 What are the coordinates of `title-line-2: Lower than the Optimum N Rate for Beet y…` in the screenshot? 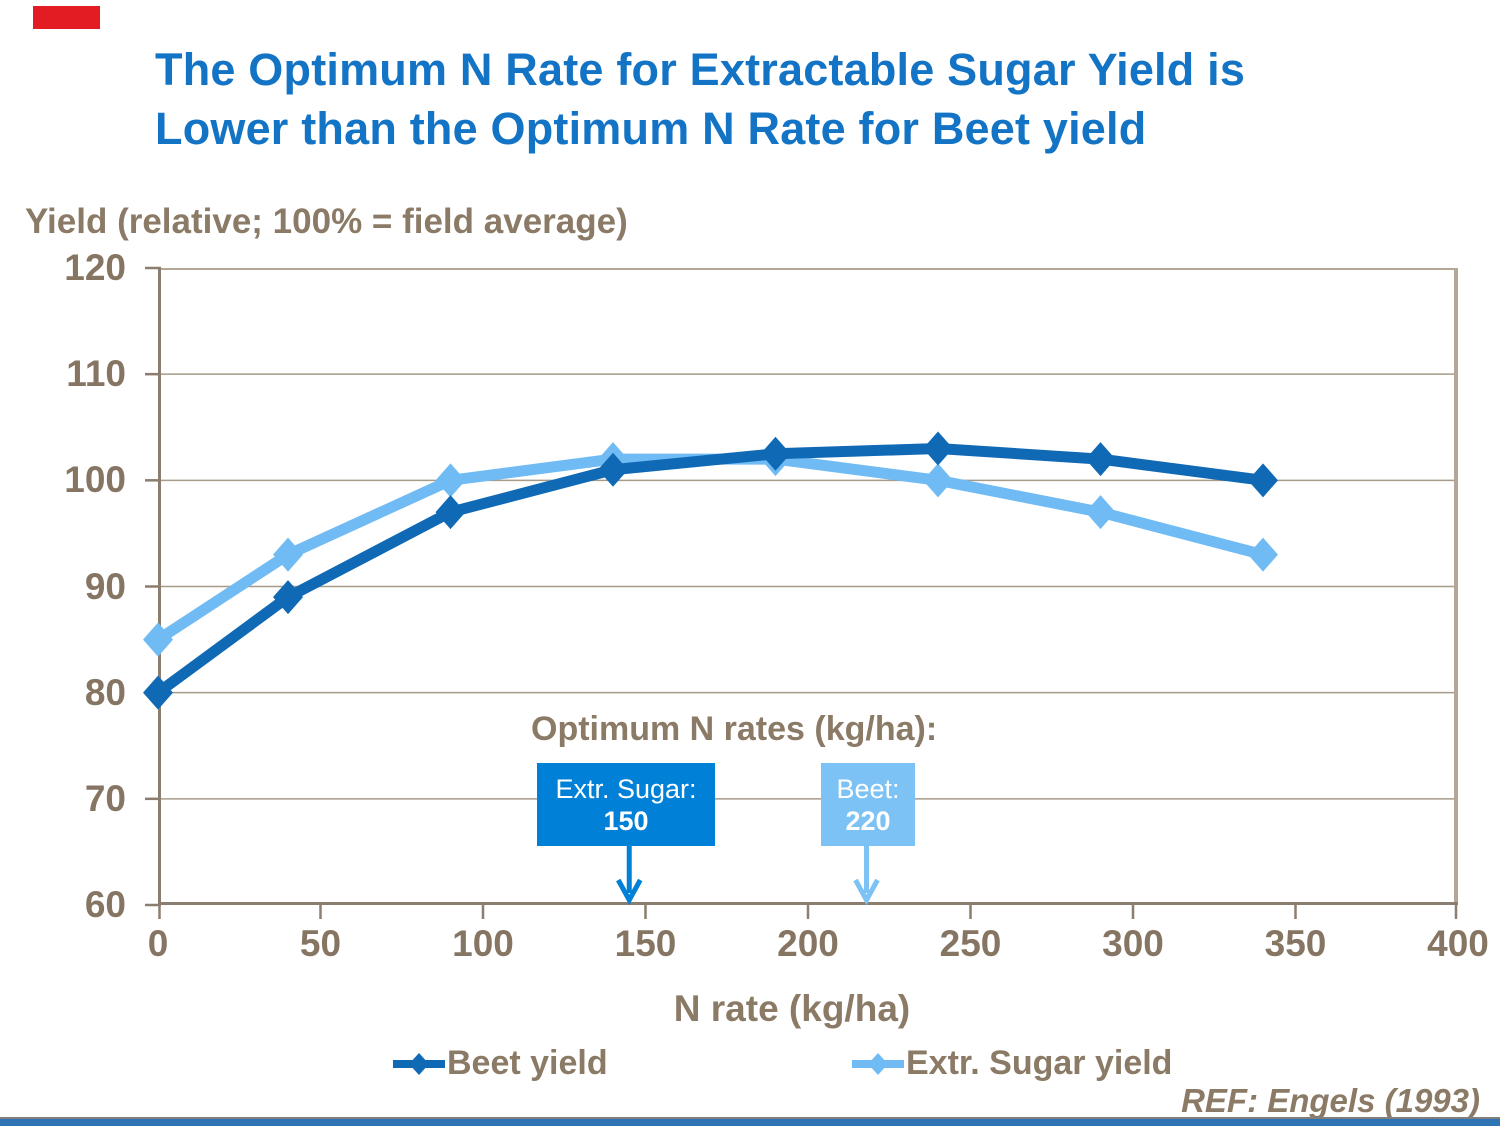 It's located at (651, 128).